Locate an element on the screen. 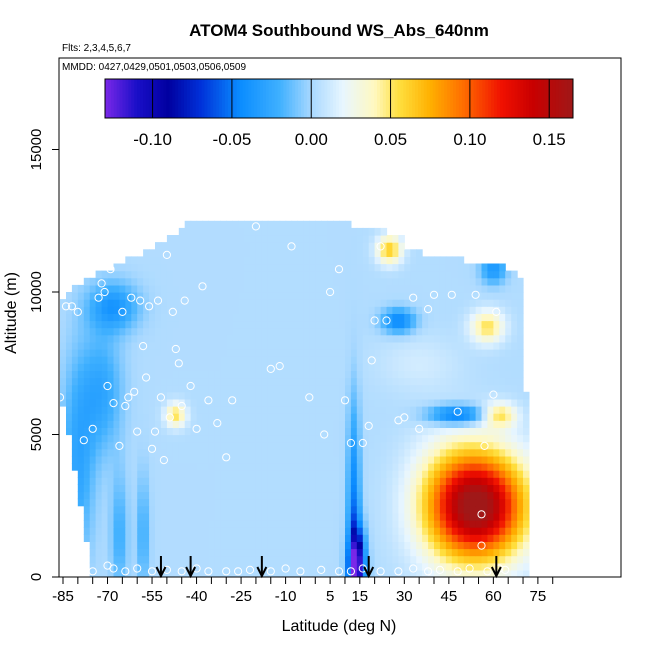  profile-arrow is located at coordinates (161, 567).